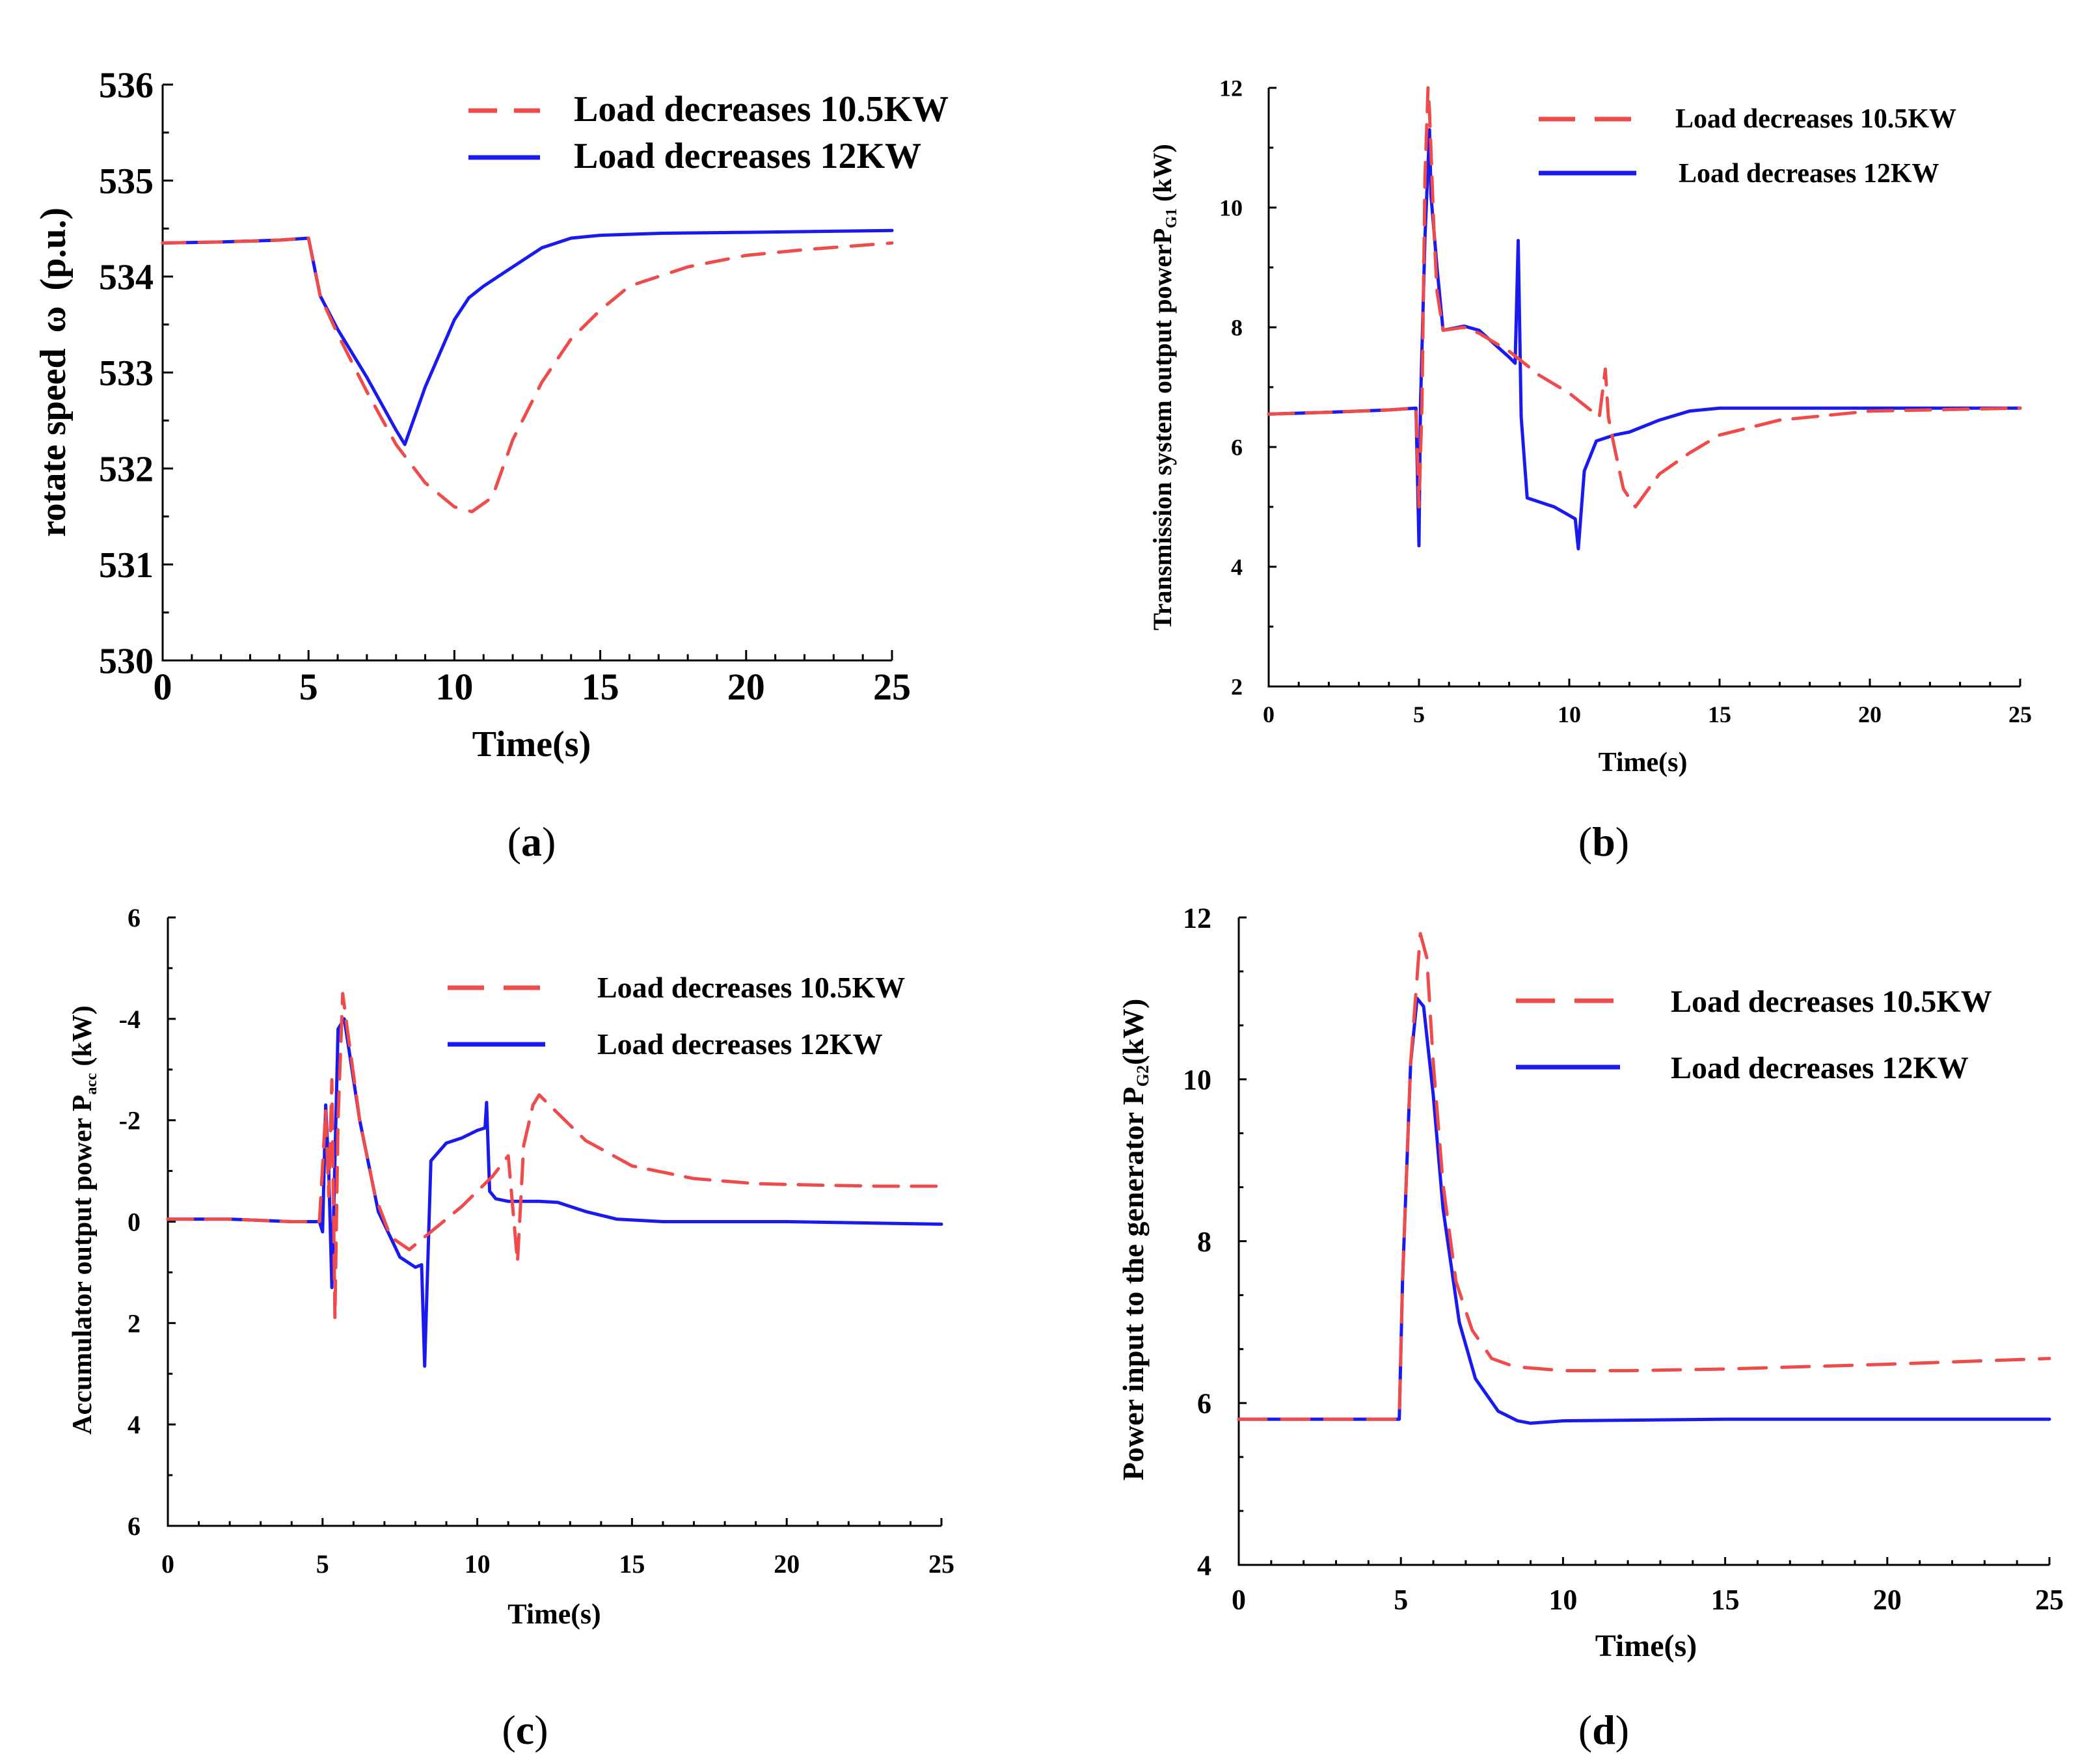 The image size is (2080, 1764). Describe the element at coordinates (134, 1323) in the screenshot. I see `panel-c-ytick-label: 2` at that location.